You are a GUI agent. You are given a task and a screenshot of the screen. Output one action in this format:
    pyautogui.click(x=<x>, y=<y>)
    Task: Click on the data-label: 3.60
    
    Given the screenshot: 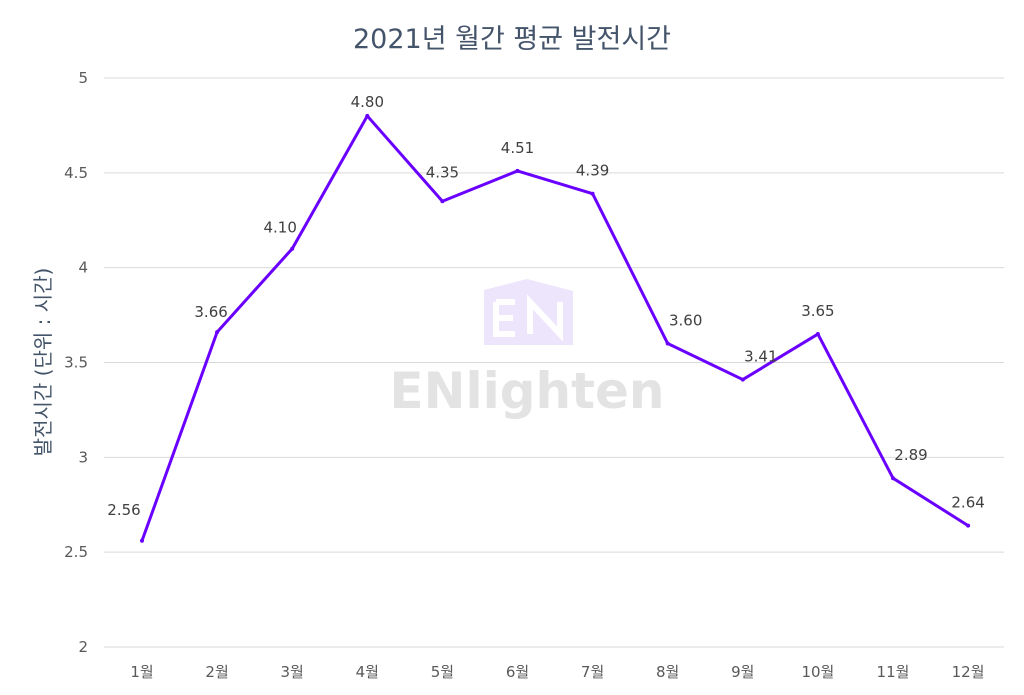 What is the action you would take?
    pyautogui.click(x=685, y=321)
    